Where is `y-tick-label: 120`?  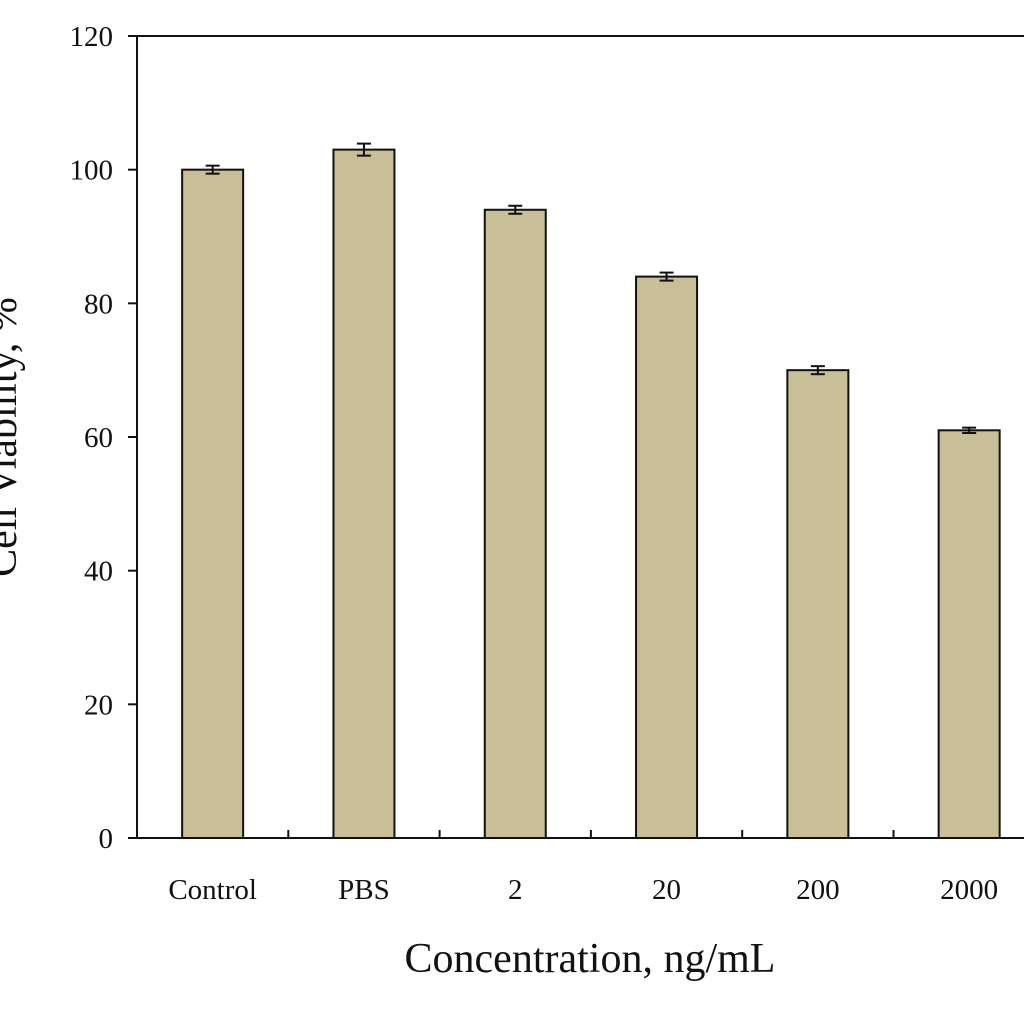 y-tick-label: 120 is located at coordinates (92, 37).